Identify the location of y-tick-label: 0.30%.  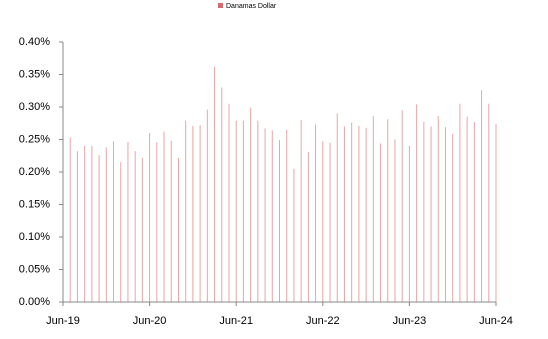
(34, 107).